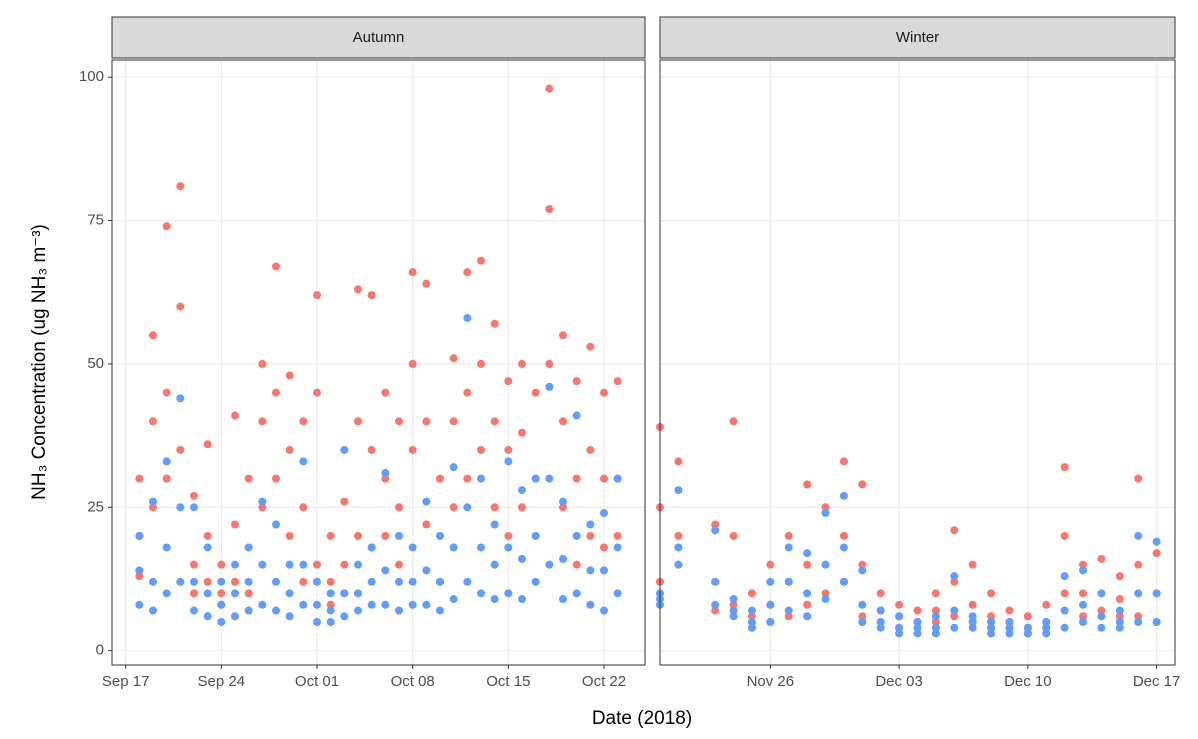 The width and height of the screenshot is (1198, 739). I want to click on strip-text: Autumn, so click(379, 37).